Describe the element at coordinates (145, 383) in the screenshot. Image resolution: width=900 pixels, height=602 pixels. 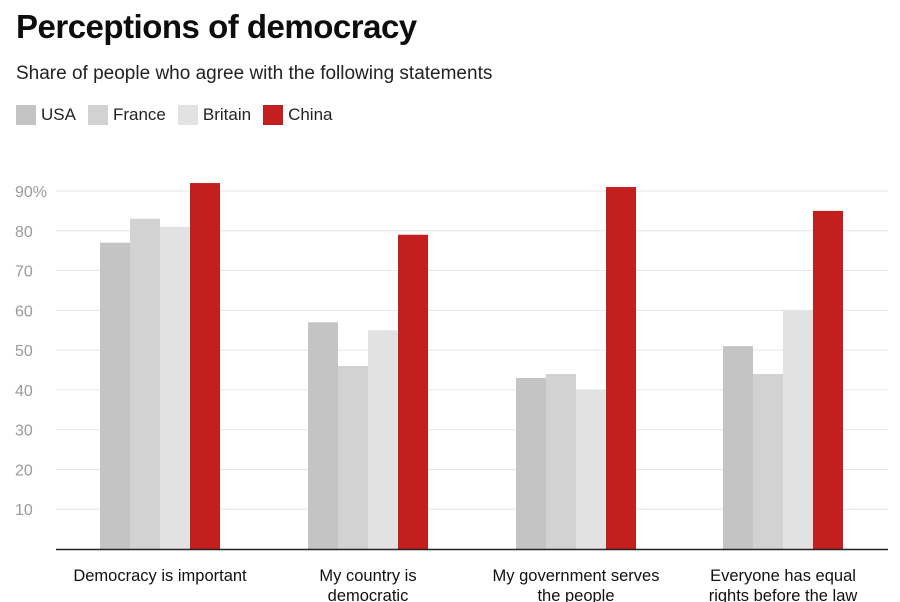
I see `bar-france-democracy-is-important` at that location.